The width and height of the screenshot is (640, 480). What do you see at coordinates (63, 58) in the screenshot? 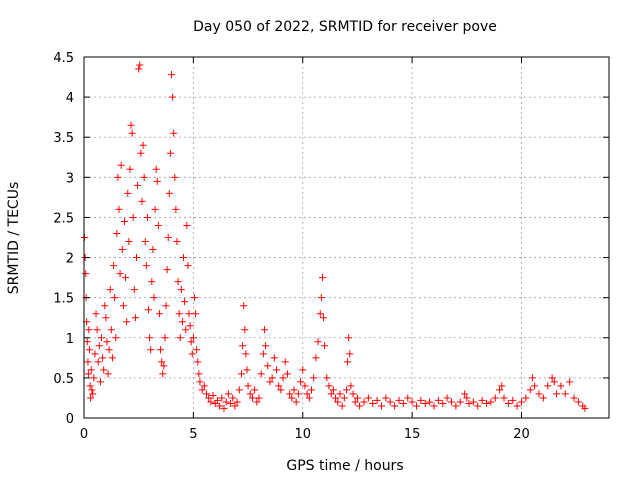
I see `y-tick-label: 4.5` at bounding box center [63, 58].